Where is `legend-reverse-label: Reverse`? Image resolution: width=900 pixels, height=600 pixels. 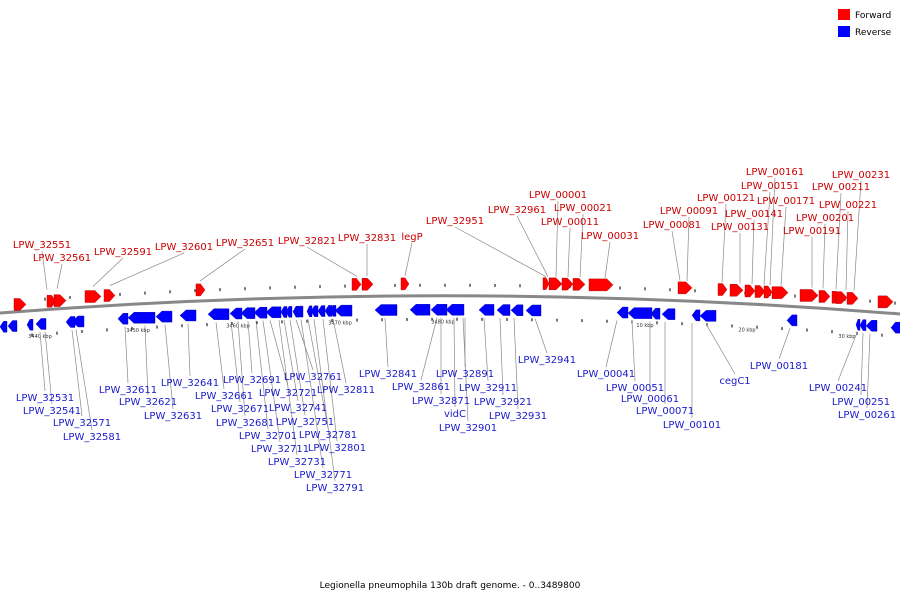
legend-reverse-label: Reverse is located at coordinates (873, 33).